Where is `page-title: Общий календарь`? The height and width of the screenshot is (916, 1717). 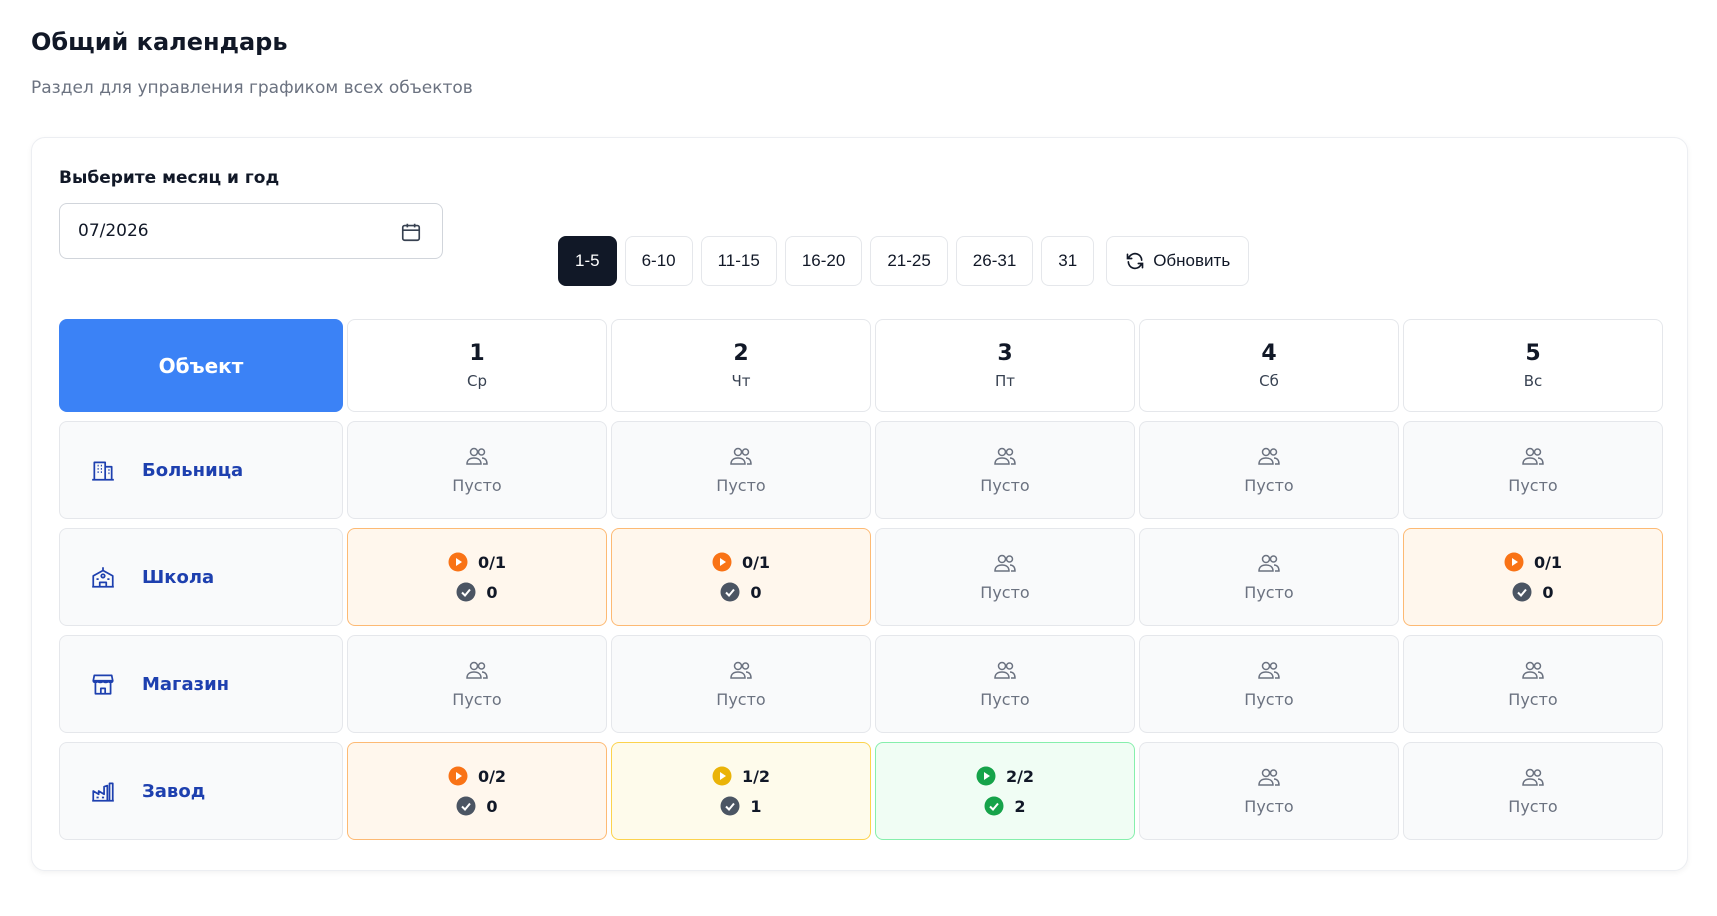
page-title: Общий календарь is located at coordinates (159, 42).